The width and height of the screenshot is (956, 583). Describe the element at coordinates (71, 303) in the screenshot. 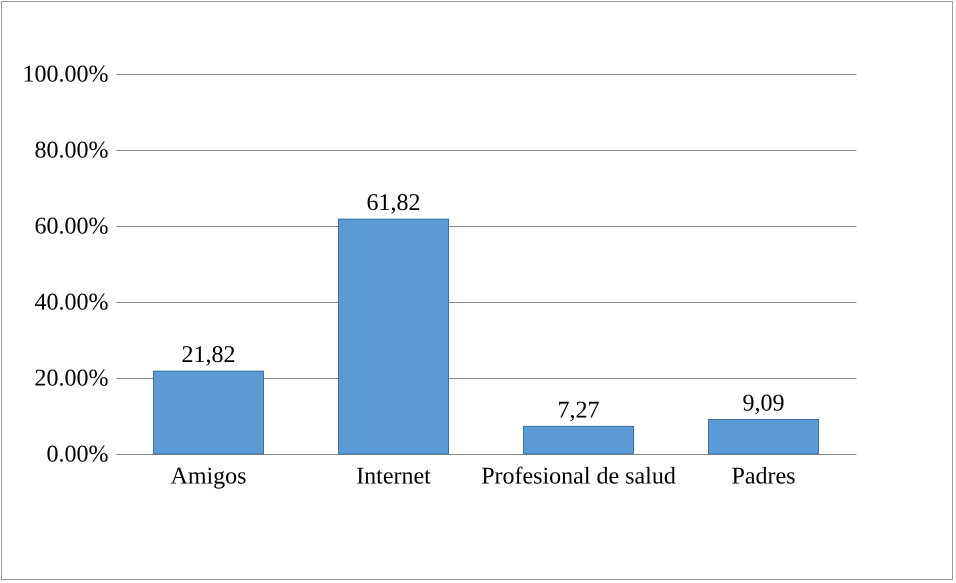

I see `y-tick-label: 40.00%` at that location.